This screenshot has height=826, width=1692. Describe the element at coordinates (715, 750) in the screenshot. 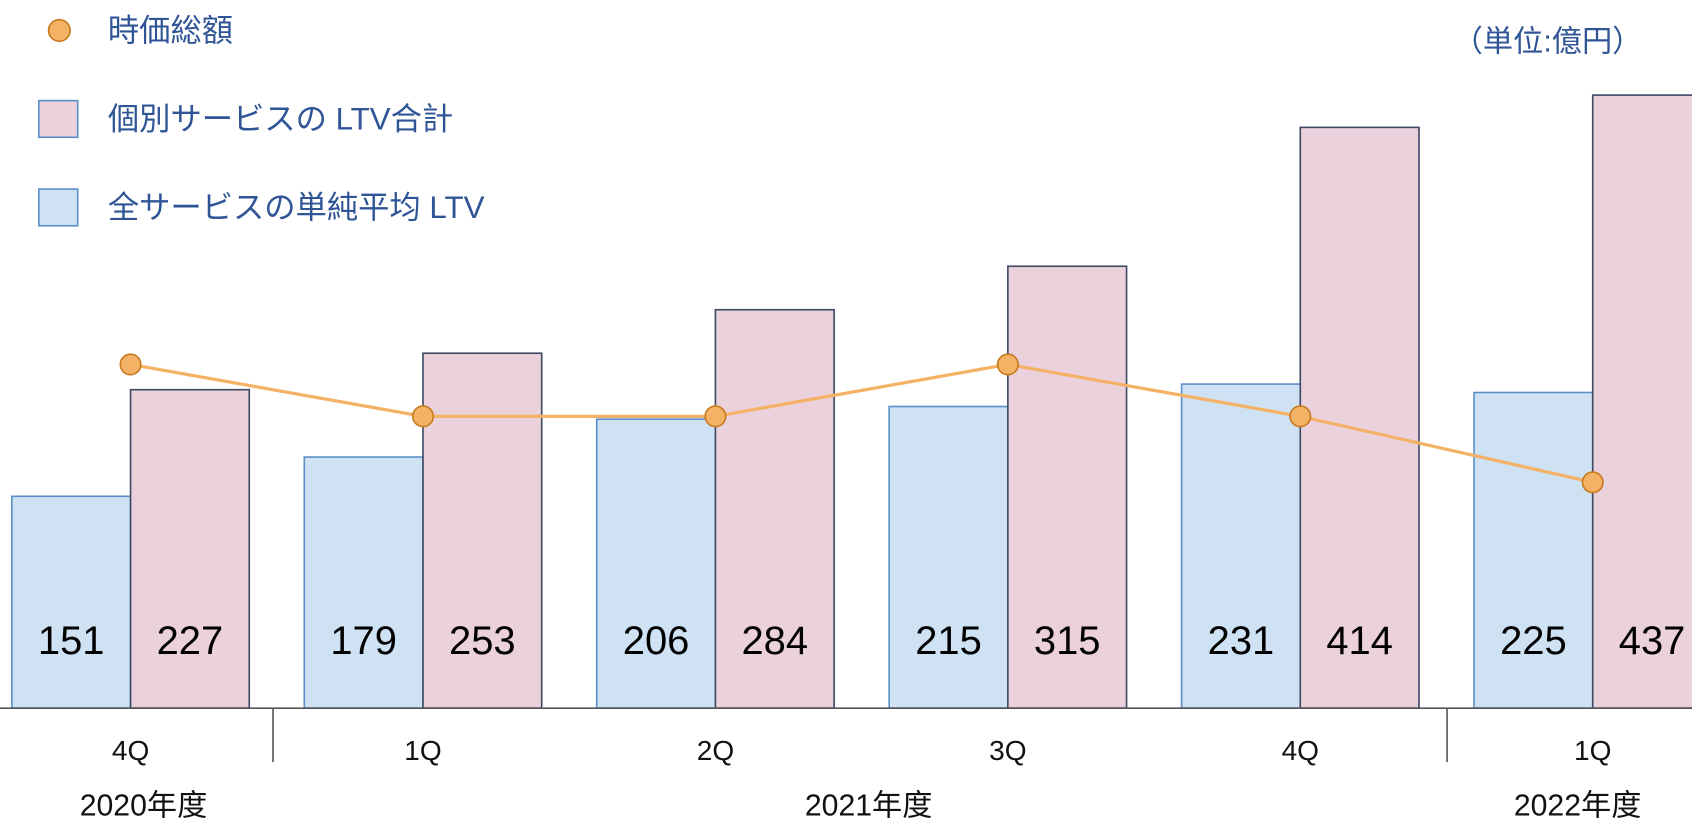

I see `x-tick-label: 2Q` at that location.